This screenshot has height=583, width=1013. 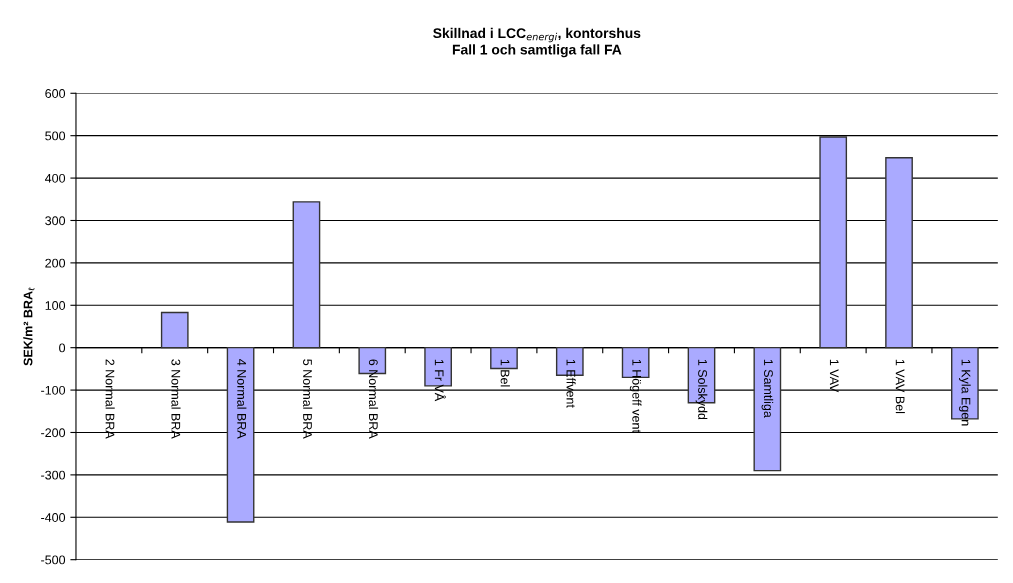 I want to click on y-tick-label: -400, so click(x=53, y=517).